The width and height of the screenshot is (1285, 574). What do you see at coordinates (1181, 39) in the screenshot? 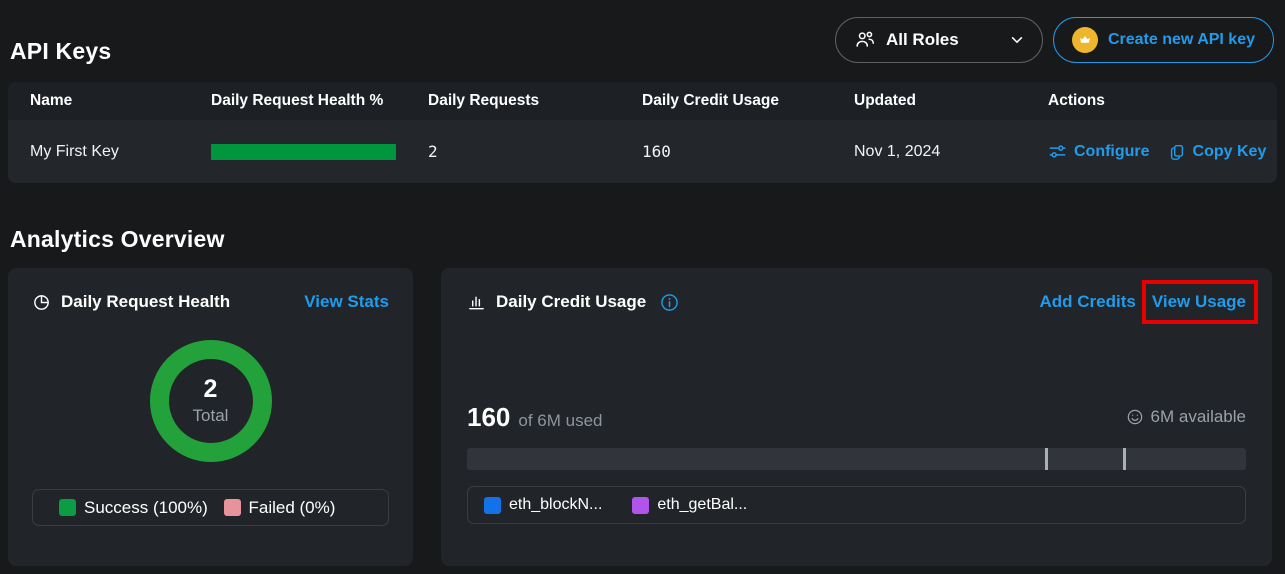
I see `create-api-key-label: Create new API key` at bounding box center [1181, 39].